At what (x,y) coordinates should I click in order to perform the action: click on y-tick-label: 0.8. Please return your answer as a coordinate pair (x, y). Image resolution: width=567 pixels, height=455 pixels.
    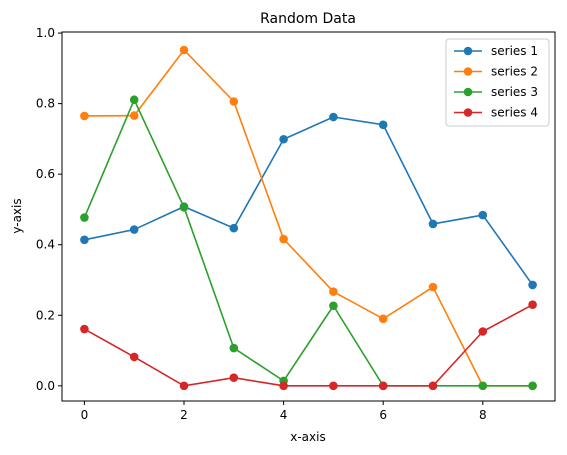
    Looking at the image, I should click on (45, 104).